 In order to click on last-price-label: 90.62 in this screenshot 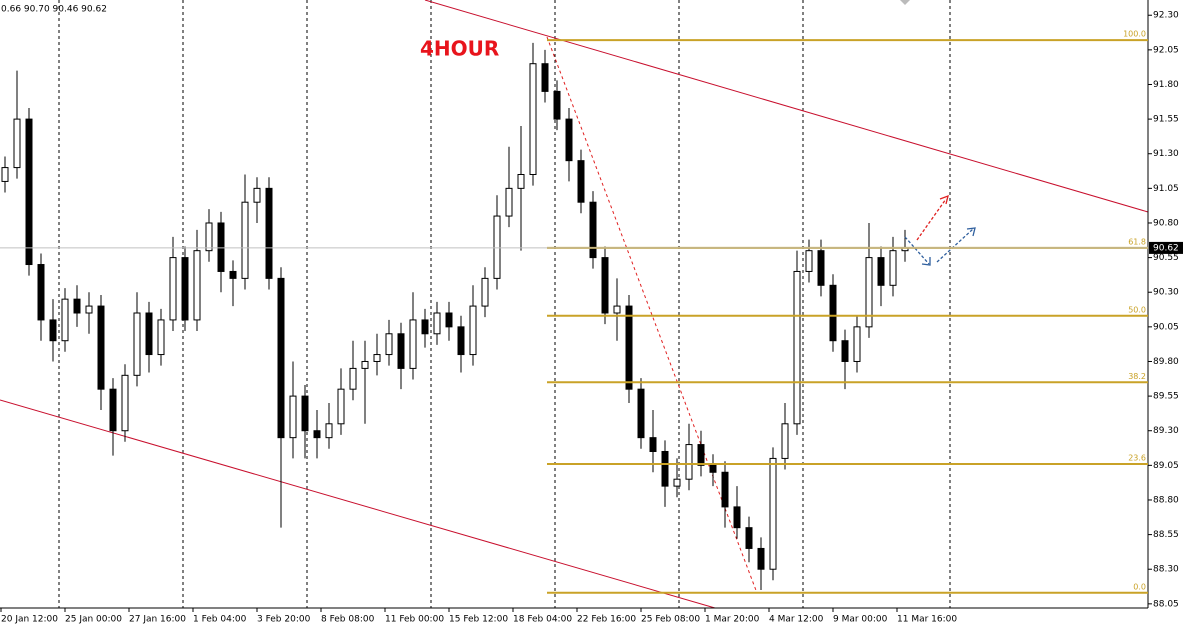, I will do `click(1166, 248)`.